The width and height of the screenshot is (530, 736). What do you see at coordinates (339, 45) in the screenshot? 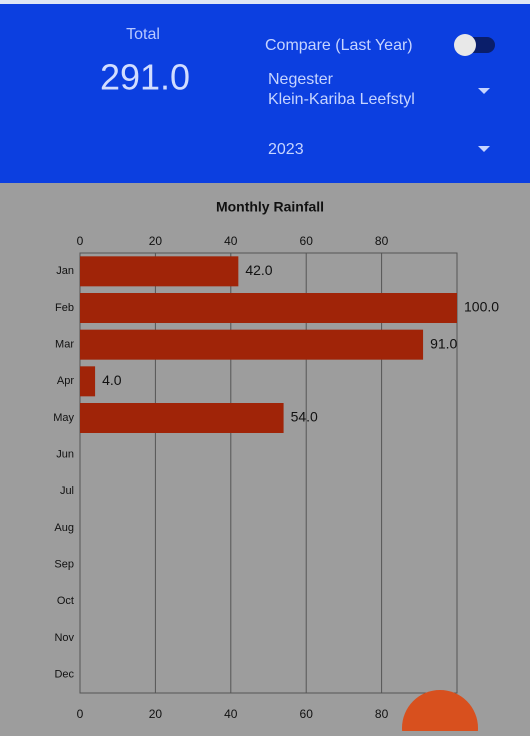
I see `compare-label: Compare (Last Year)` at bounding box center [339, 45].